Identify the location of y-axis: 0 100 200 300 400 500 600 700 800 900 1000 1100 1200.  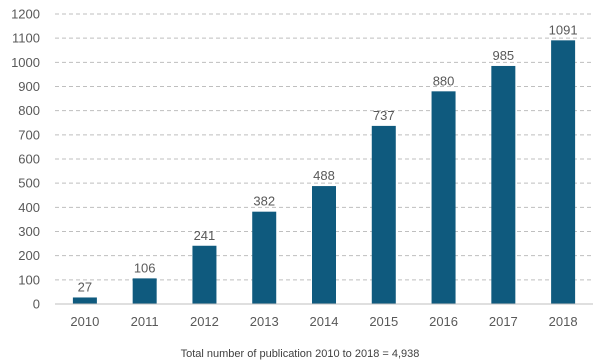
(25, 159).